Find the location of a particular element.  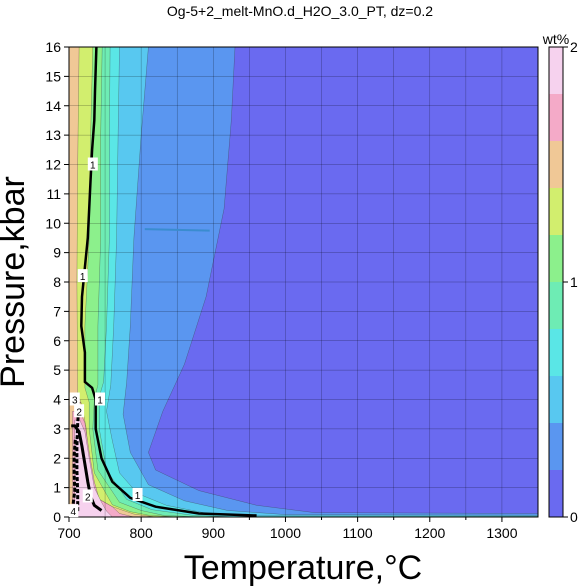

x-tick-label: 1300 is located at coordinates (501, 533).